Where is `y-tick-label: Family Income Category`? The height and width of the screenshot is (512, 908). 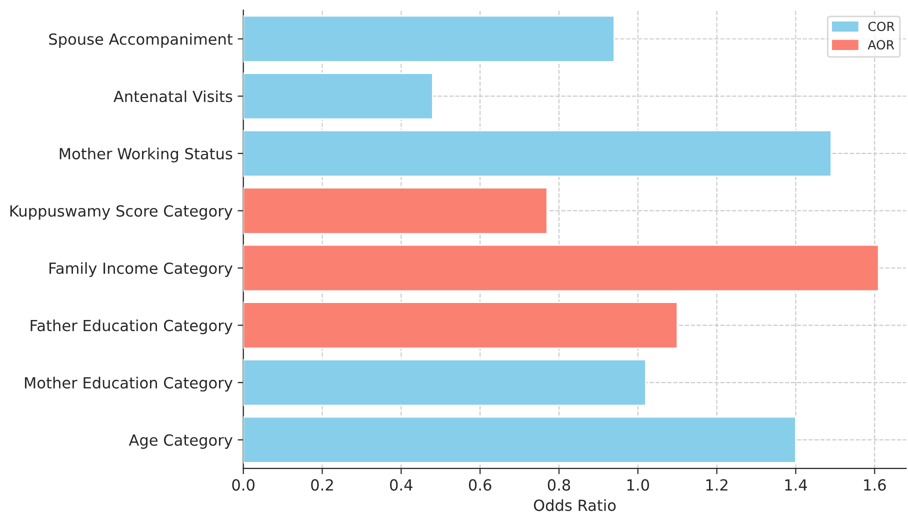 y-tick-label: Family Income Category is located at coordinates (141, 269).